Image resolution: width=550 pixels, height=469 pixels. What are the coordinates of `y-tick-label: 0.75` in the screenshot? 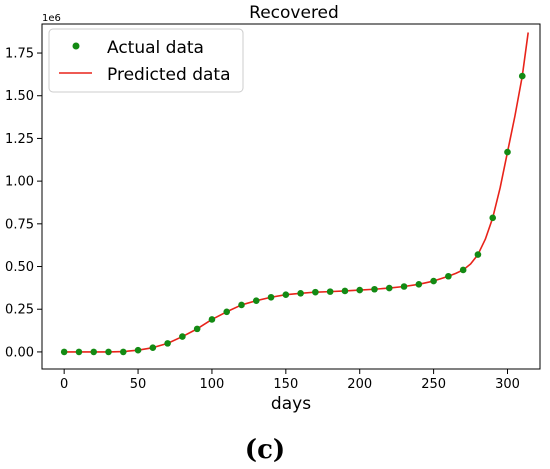 It's located at (19, 224).